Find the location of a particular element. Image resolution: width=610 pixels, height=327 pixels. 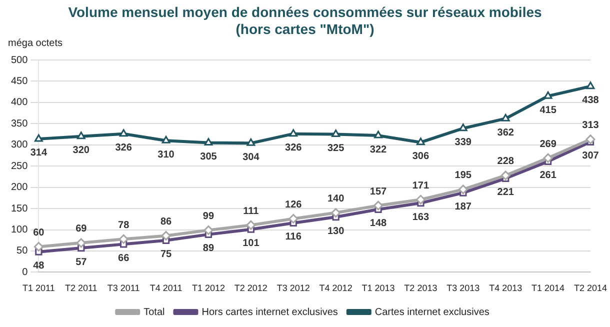

x-tick-label: T1 2012 is located at coordinates (208, 288).